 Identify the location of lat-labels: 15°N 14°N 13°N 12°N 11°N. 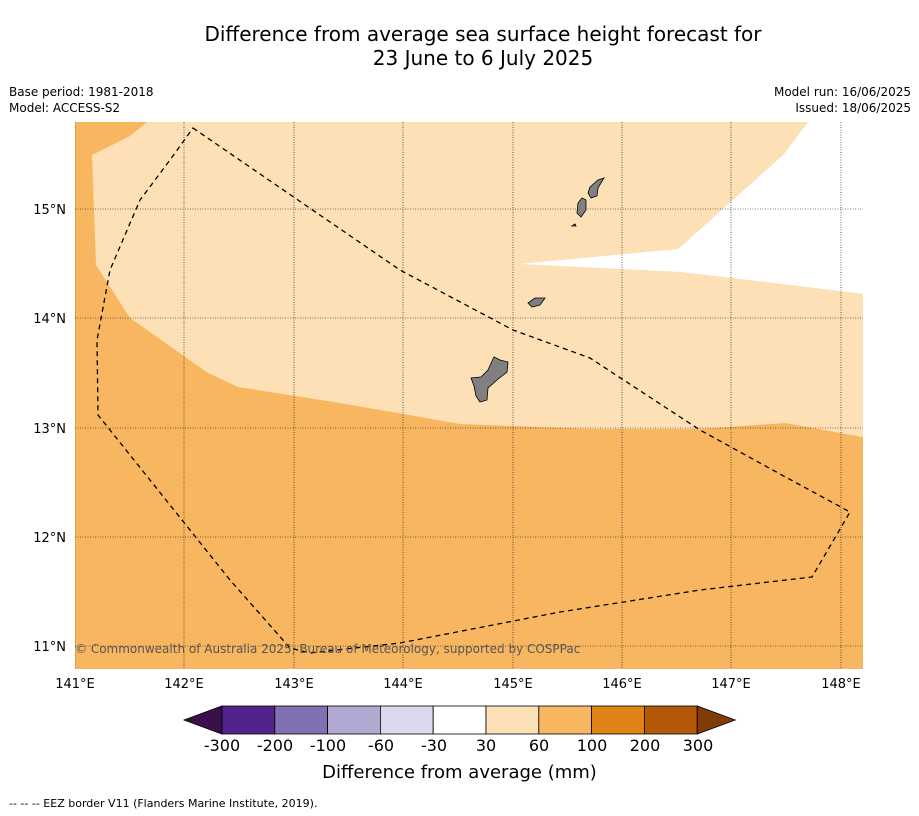
(49, 429).